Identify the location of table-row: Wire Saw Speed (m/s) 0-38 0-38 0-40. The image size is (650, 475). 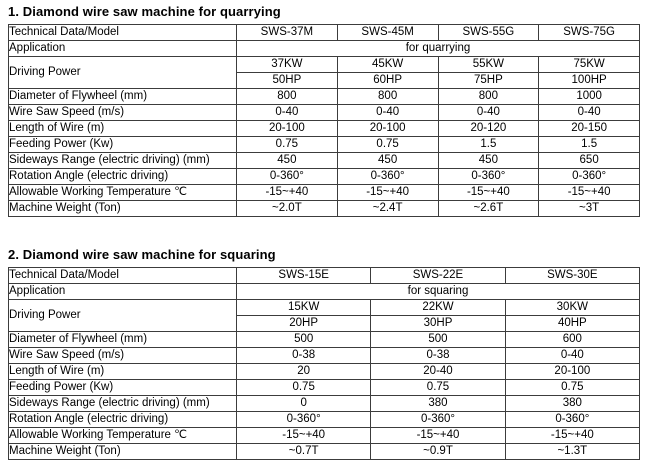
(324, 355).